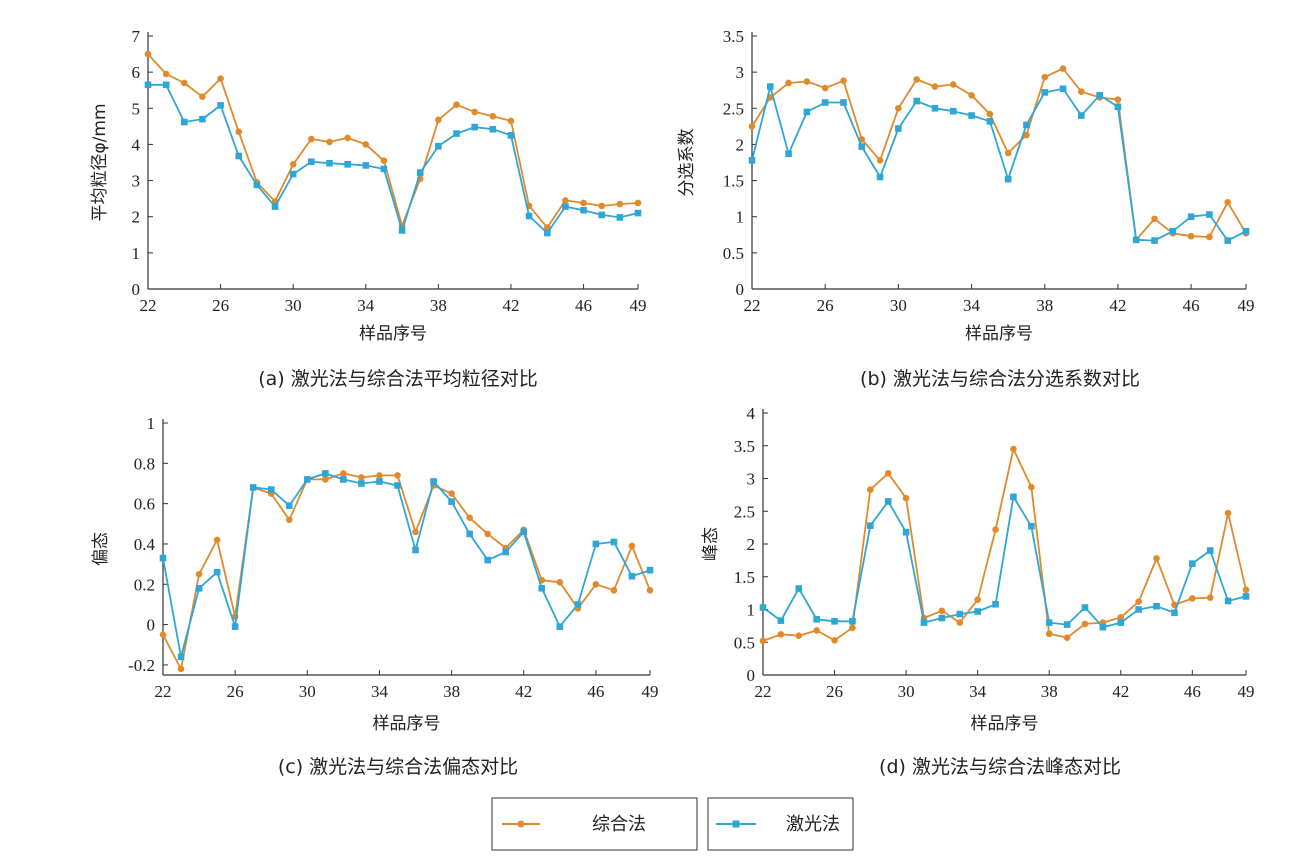  Describe the element at coordinates (398, 767) in the screenshot. I see `panel-caption: (c) 激光法与综合法偏态对比` at that location.